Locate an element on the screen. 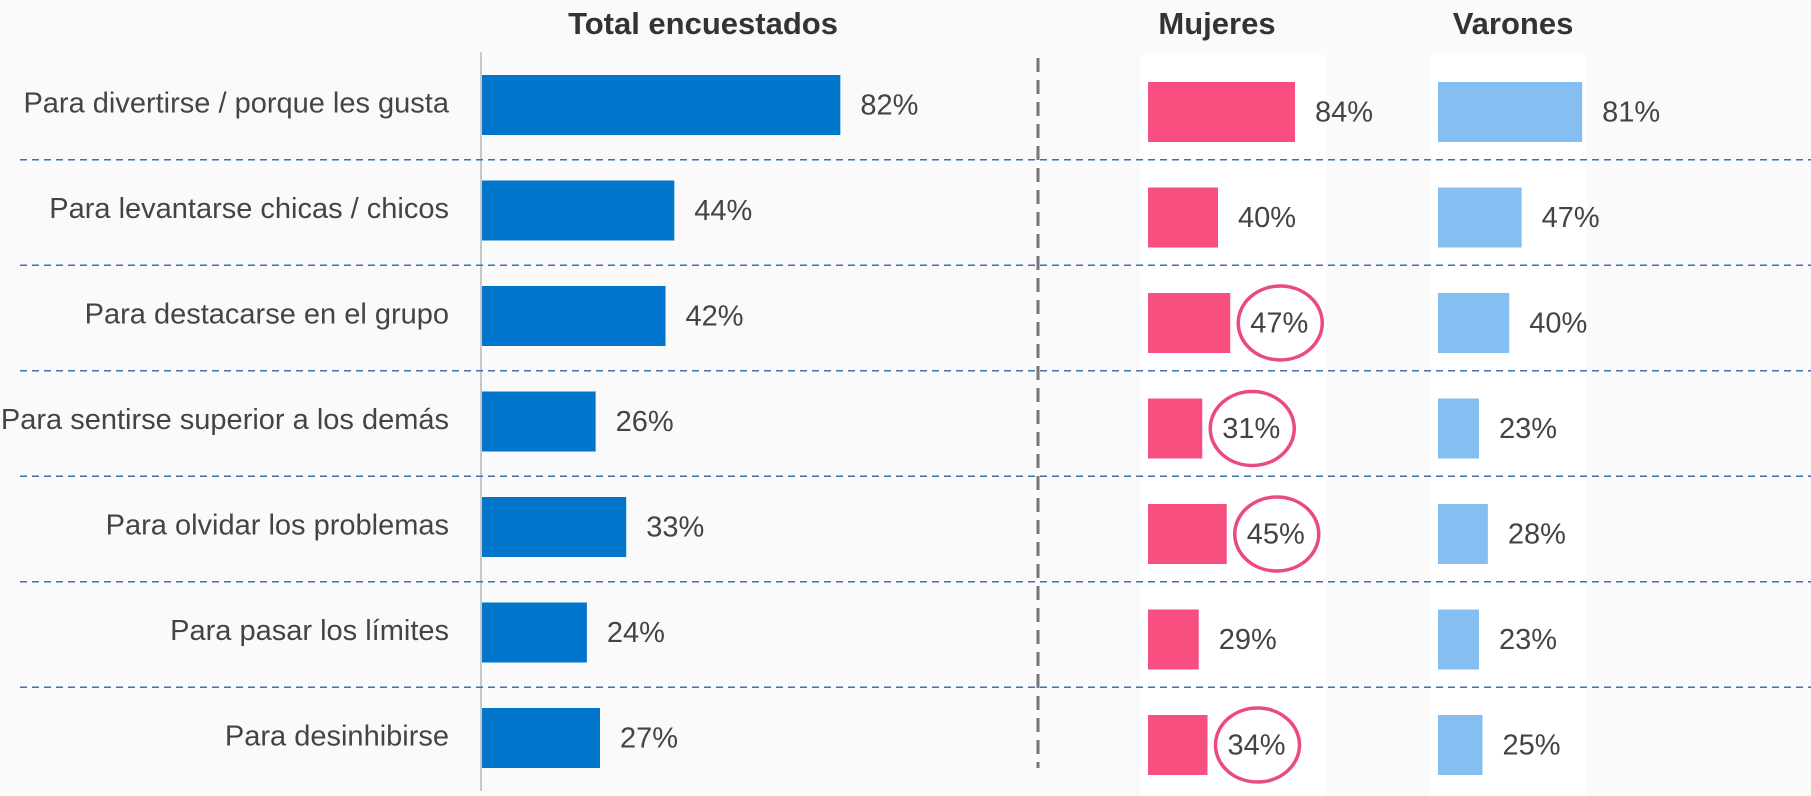  category-label: Para sentirse superior a los demás is located at coordinates (225, 420).